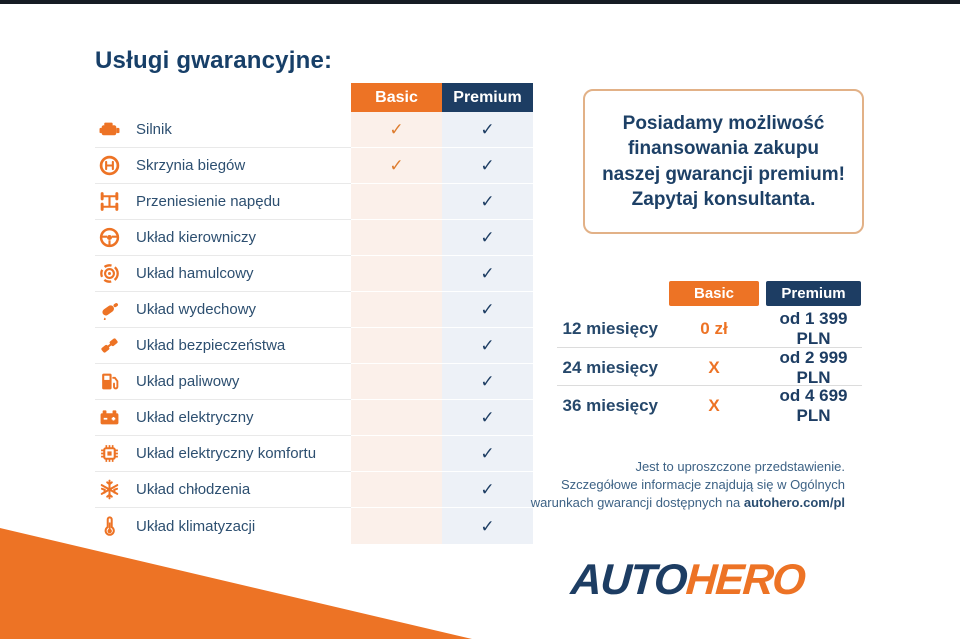 The image size is (960, 639). Describe the element at coordinates (109, 453) in the screenshot. I see `chip-icon` at that location.